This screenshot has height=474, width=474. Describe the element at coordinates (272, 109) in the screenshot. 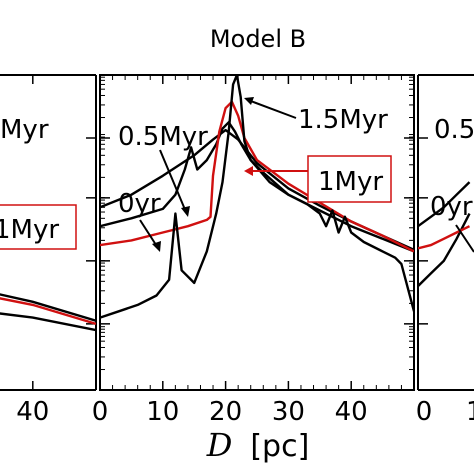

I see `pointer-1-5myr` at that location.